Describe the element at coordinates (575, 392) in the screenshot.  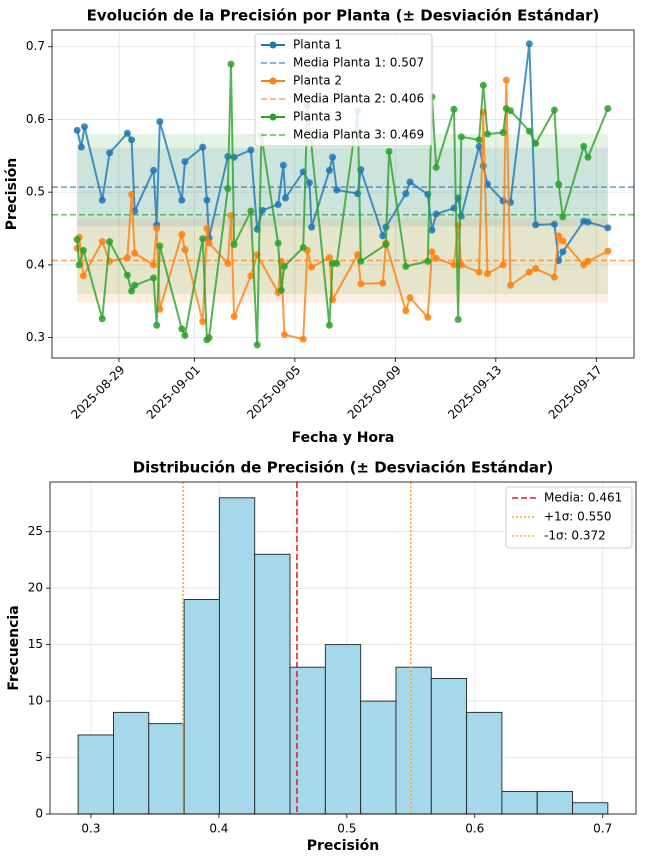
I see `x-tick-label: 2025-09-17` at that location.